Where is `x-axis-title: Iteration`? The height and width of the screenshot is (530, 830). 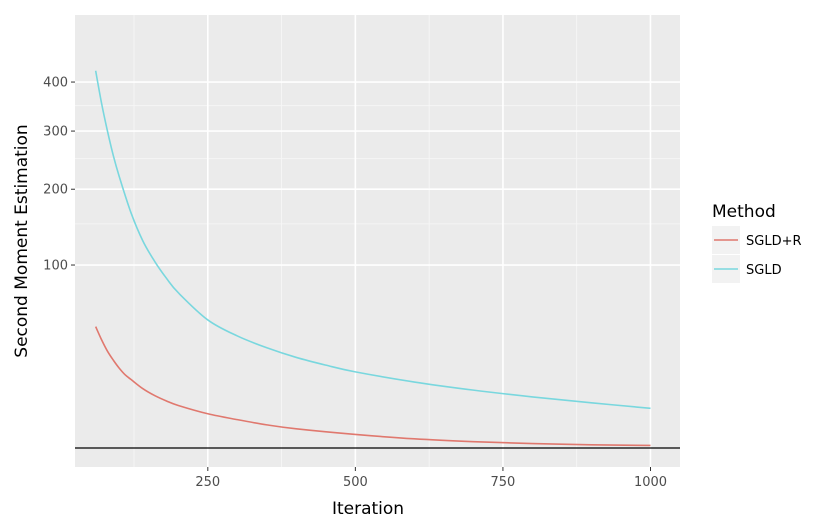 x-axis-title: Iteration is located at coordinates (368, 509).